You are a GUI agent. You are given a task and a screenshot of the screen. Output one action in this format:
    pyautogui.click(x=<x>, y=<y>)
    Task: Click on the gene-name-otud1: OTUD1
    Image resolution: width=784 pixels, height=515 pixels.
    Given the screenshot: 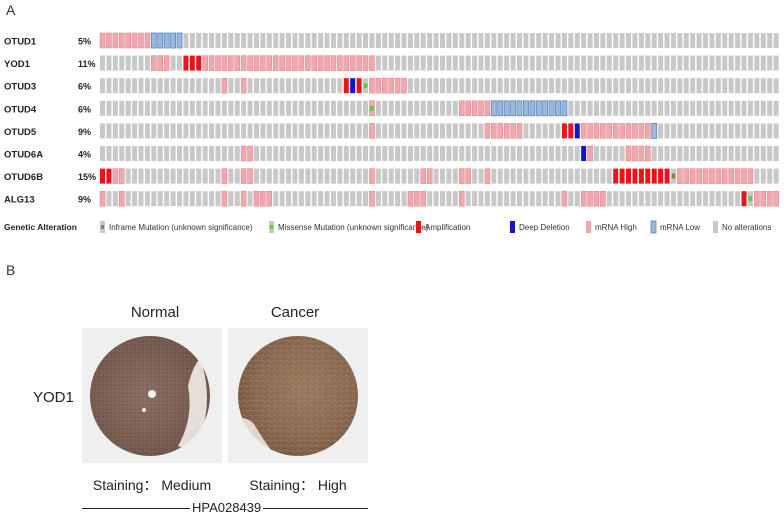 What is the action you would take?
    pyautogui.click(x=20, y=42)
    